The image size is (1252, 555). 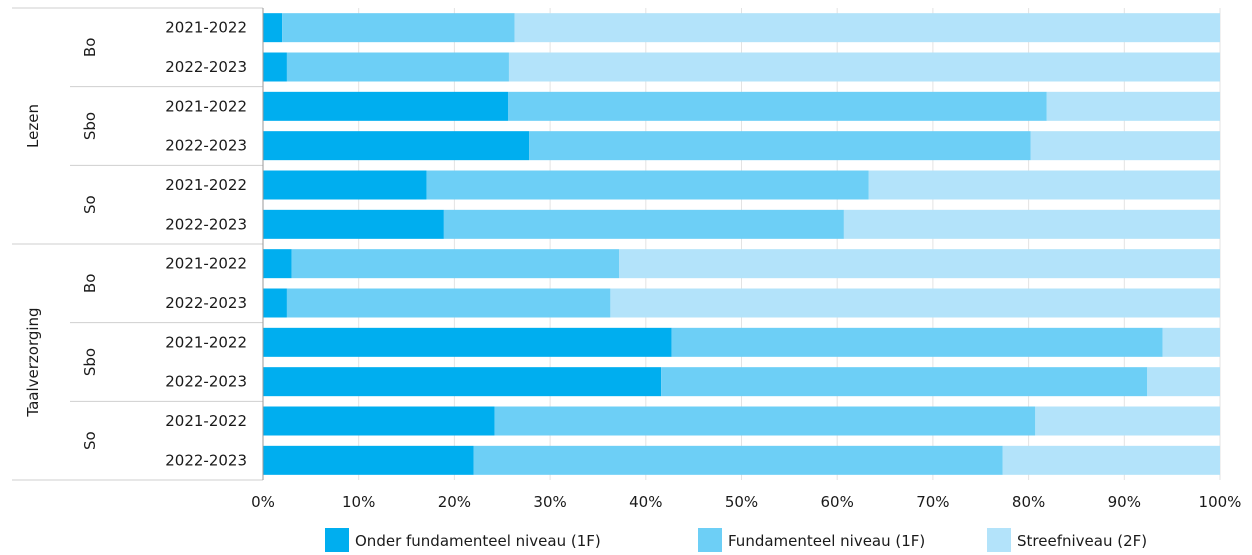 What do you see at coordinates (932, 502) in the screenshot?
I see `x-tick-label: 70%` at bounding box center [932, 502].